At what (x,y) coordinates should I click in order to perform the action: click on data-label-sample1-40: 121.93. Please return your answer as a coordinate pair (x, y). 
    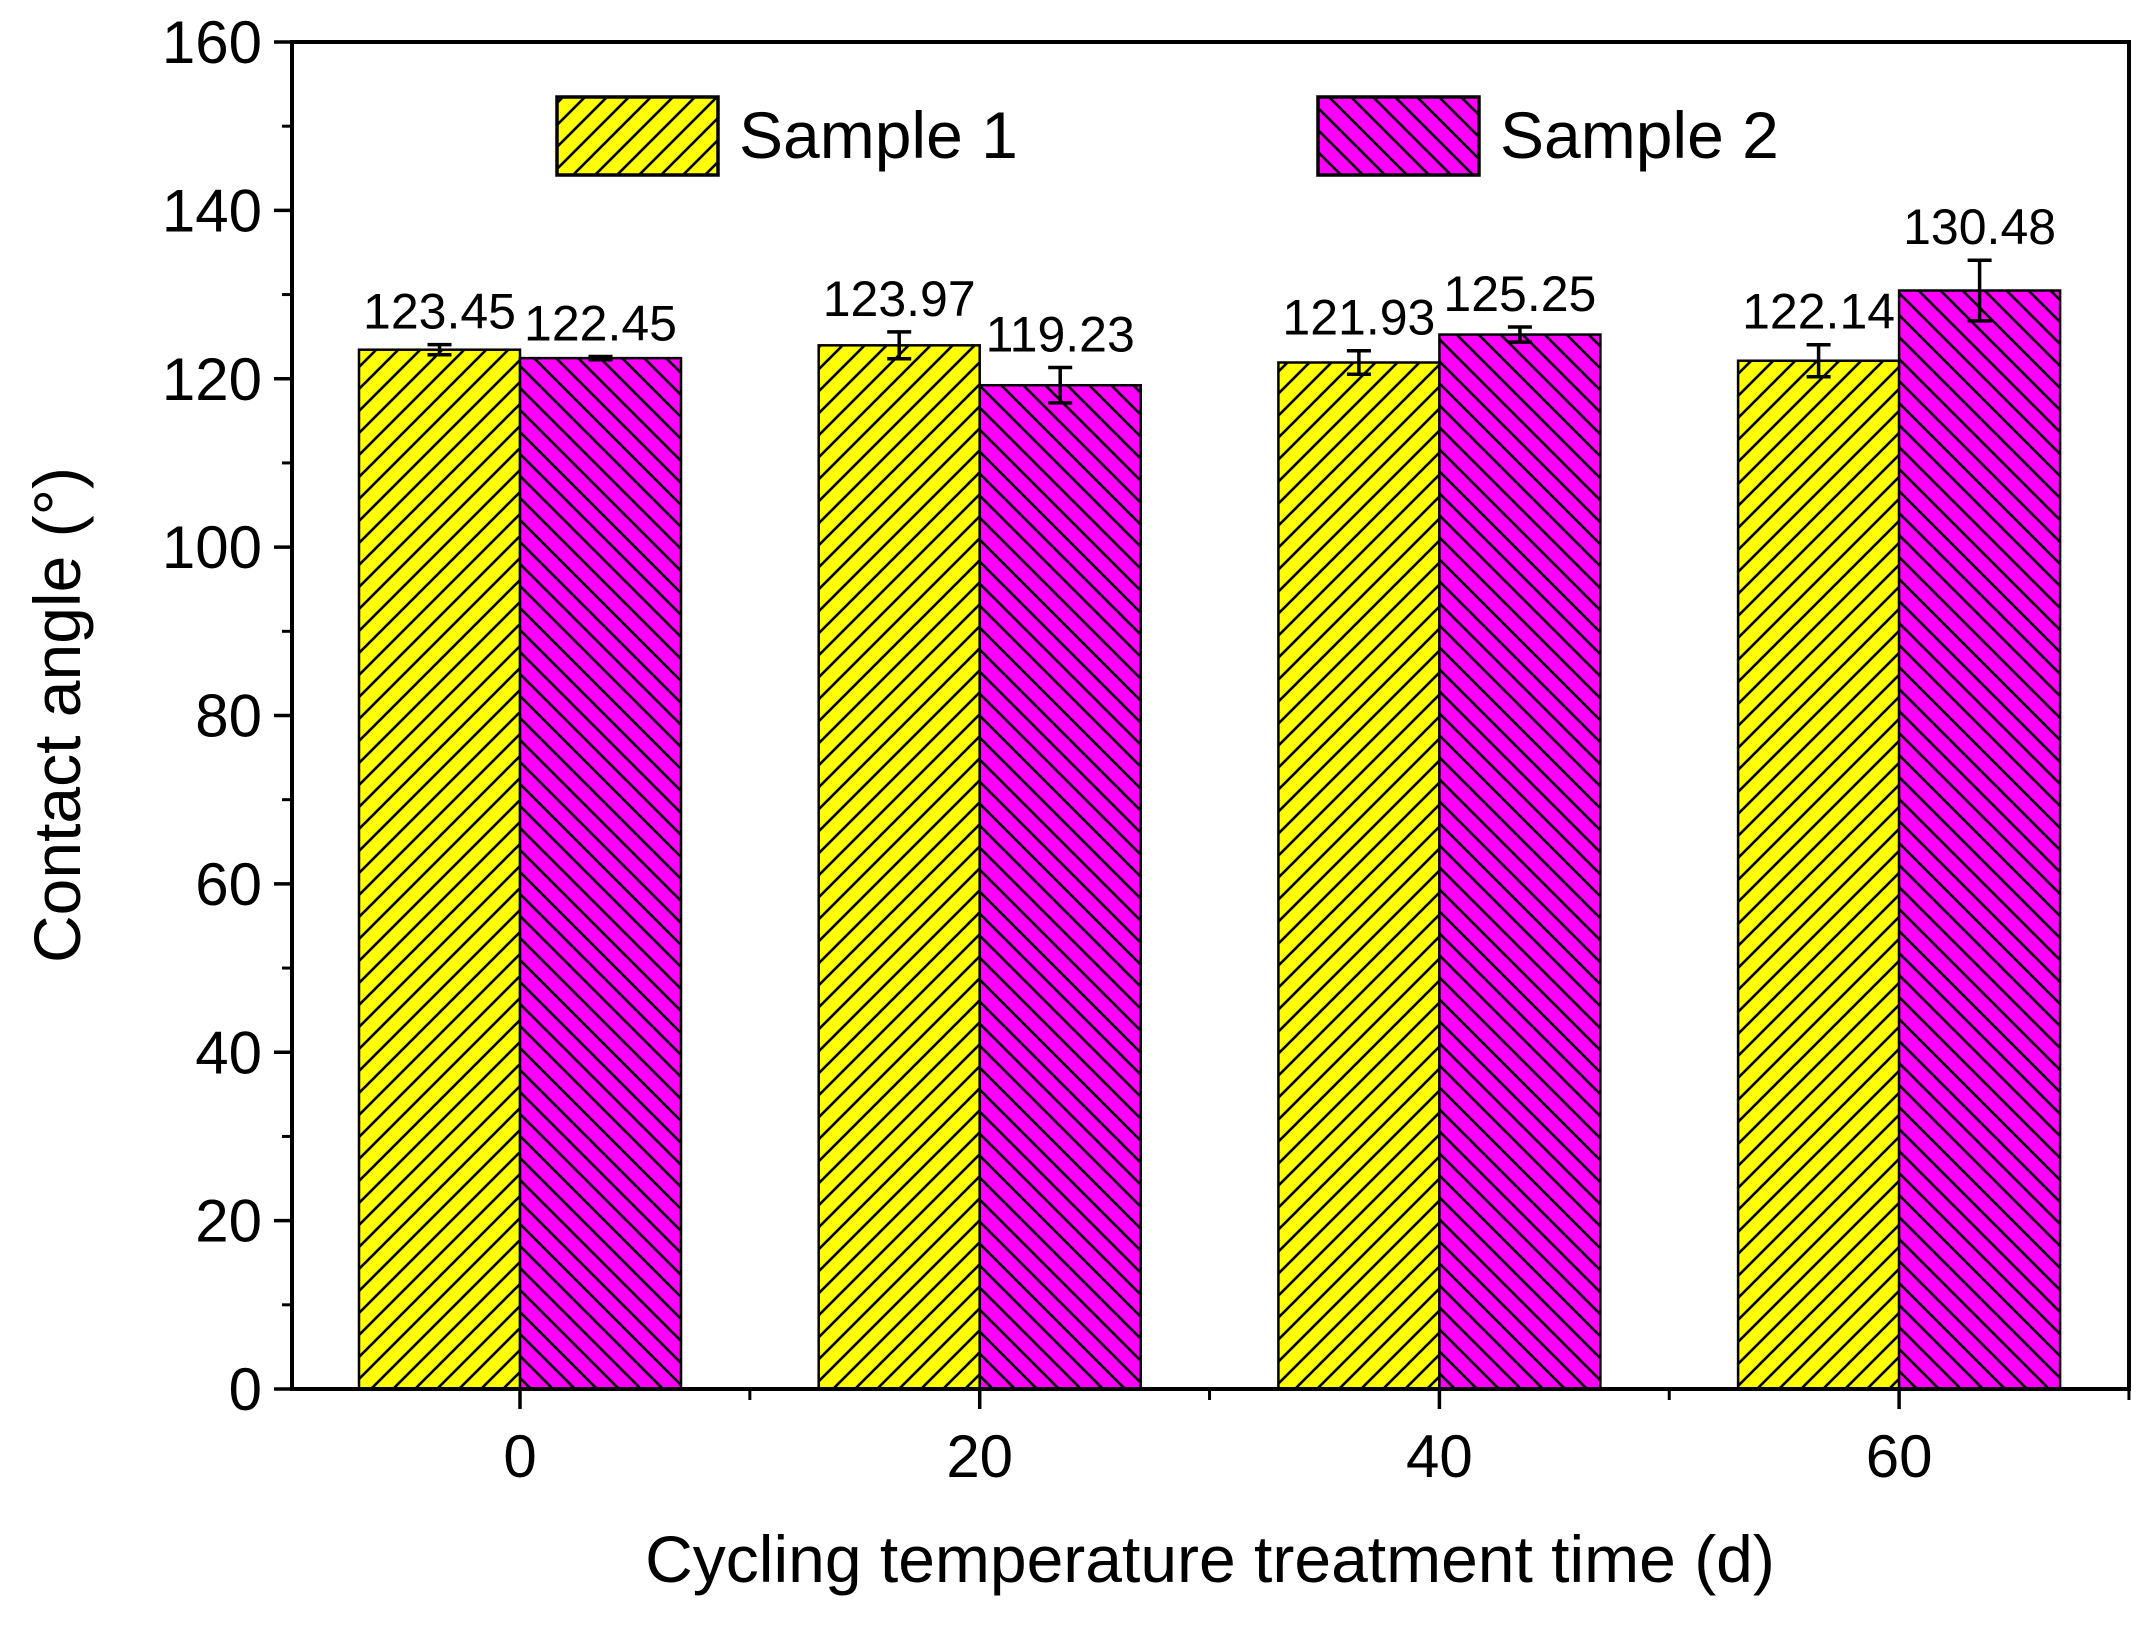
    Looking at the image, I should click on (1358, 318).